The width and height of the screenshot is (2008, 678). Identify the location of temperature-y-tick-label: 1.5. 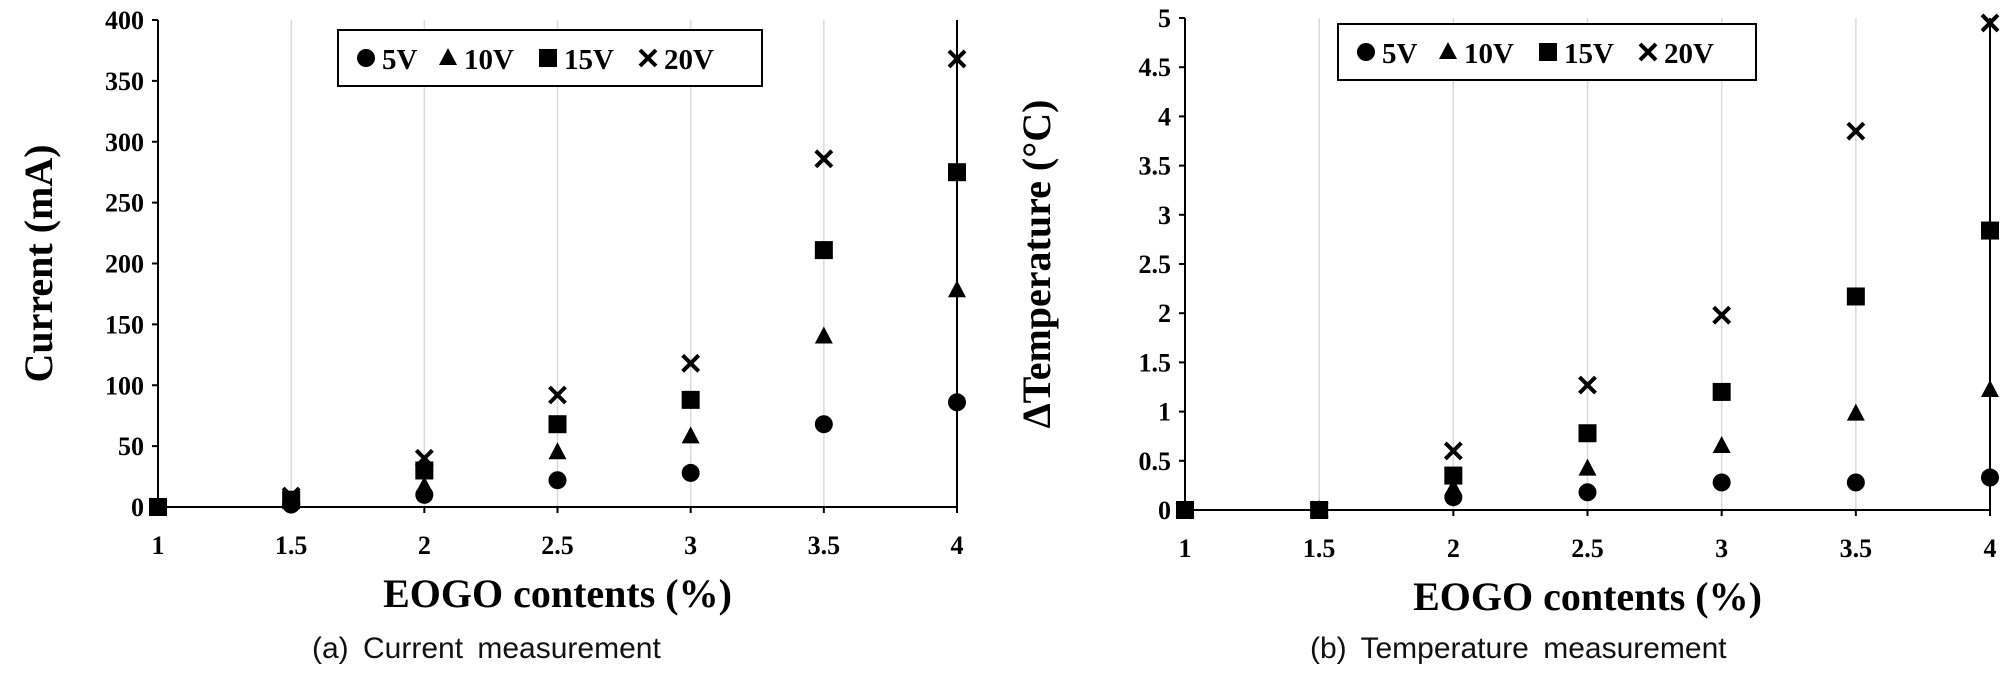
(1155, 362).